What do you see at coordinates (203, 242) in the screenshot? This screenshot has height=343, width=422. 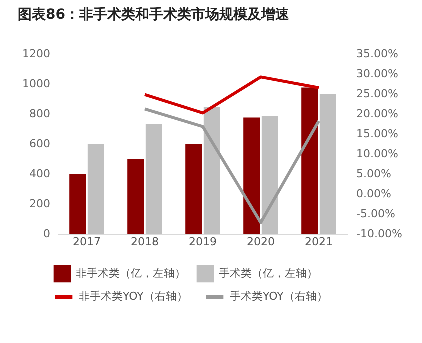 I see `x-tick-label: 2019` at bounding box center [203, 242].